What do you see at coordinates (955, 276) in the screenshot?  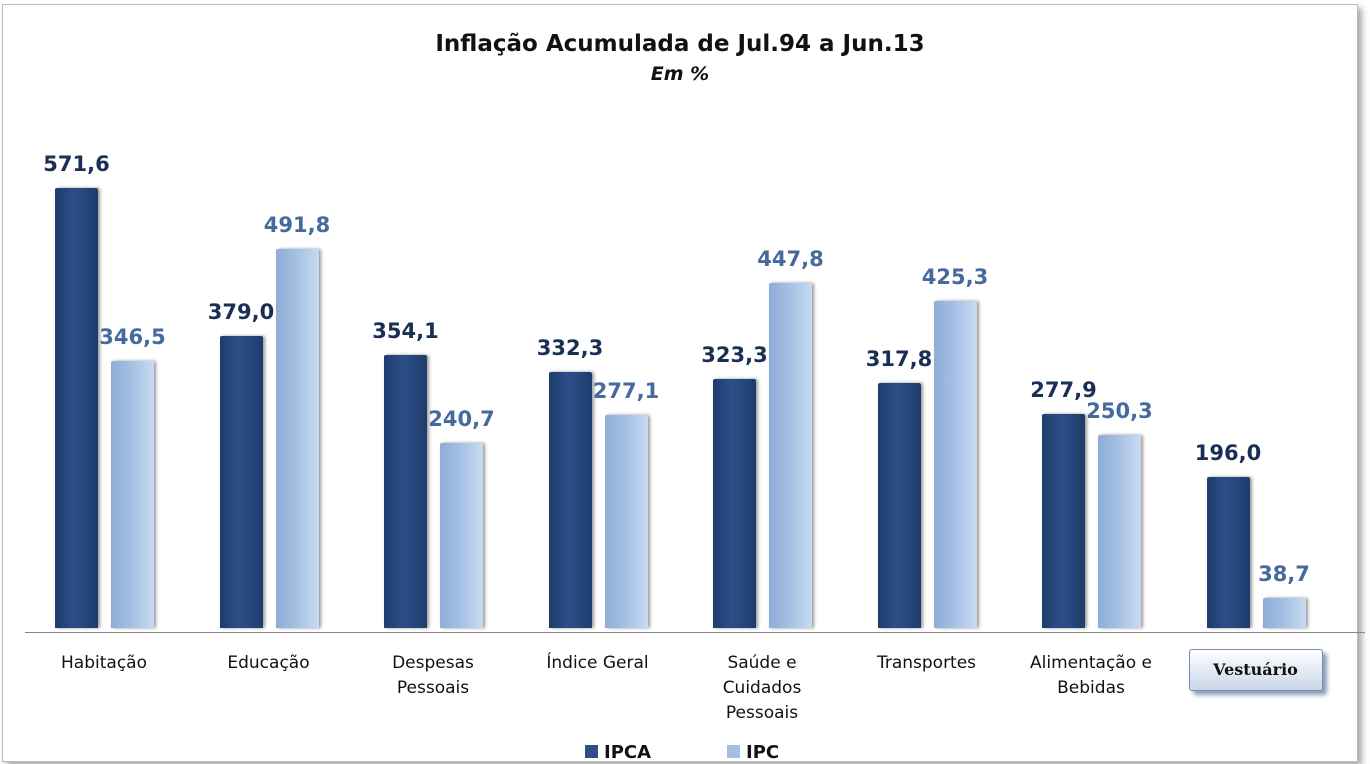 I see `data-label: 425,3` at bounding box center [955, 276].